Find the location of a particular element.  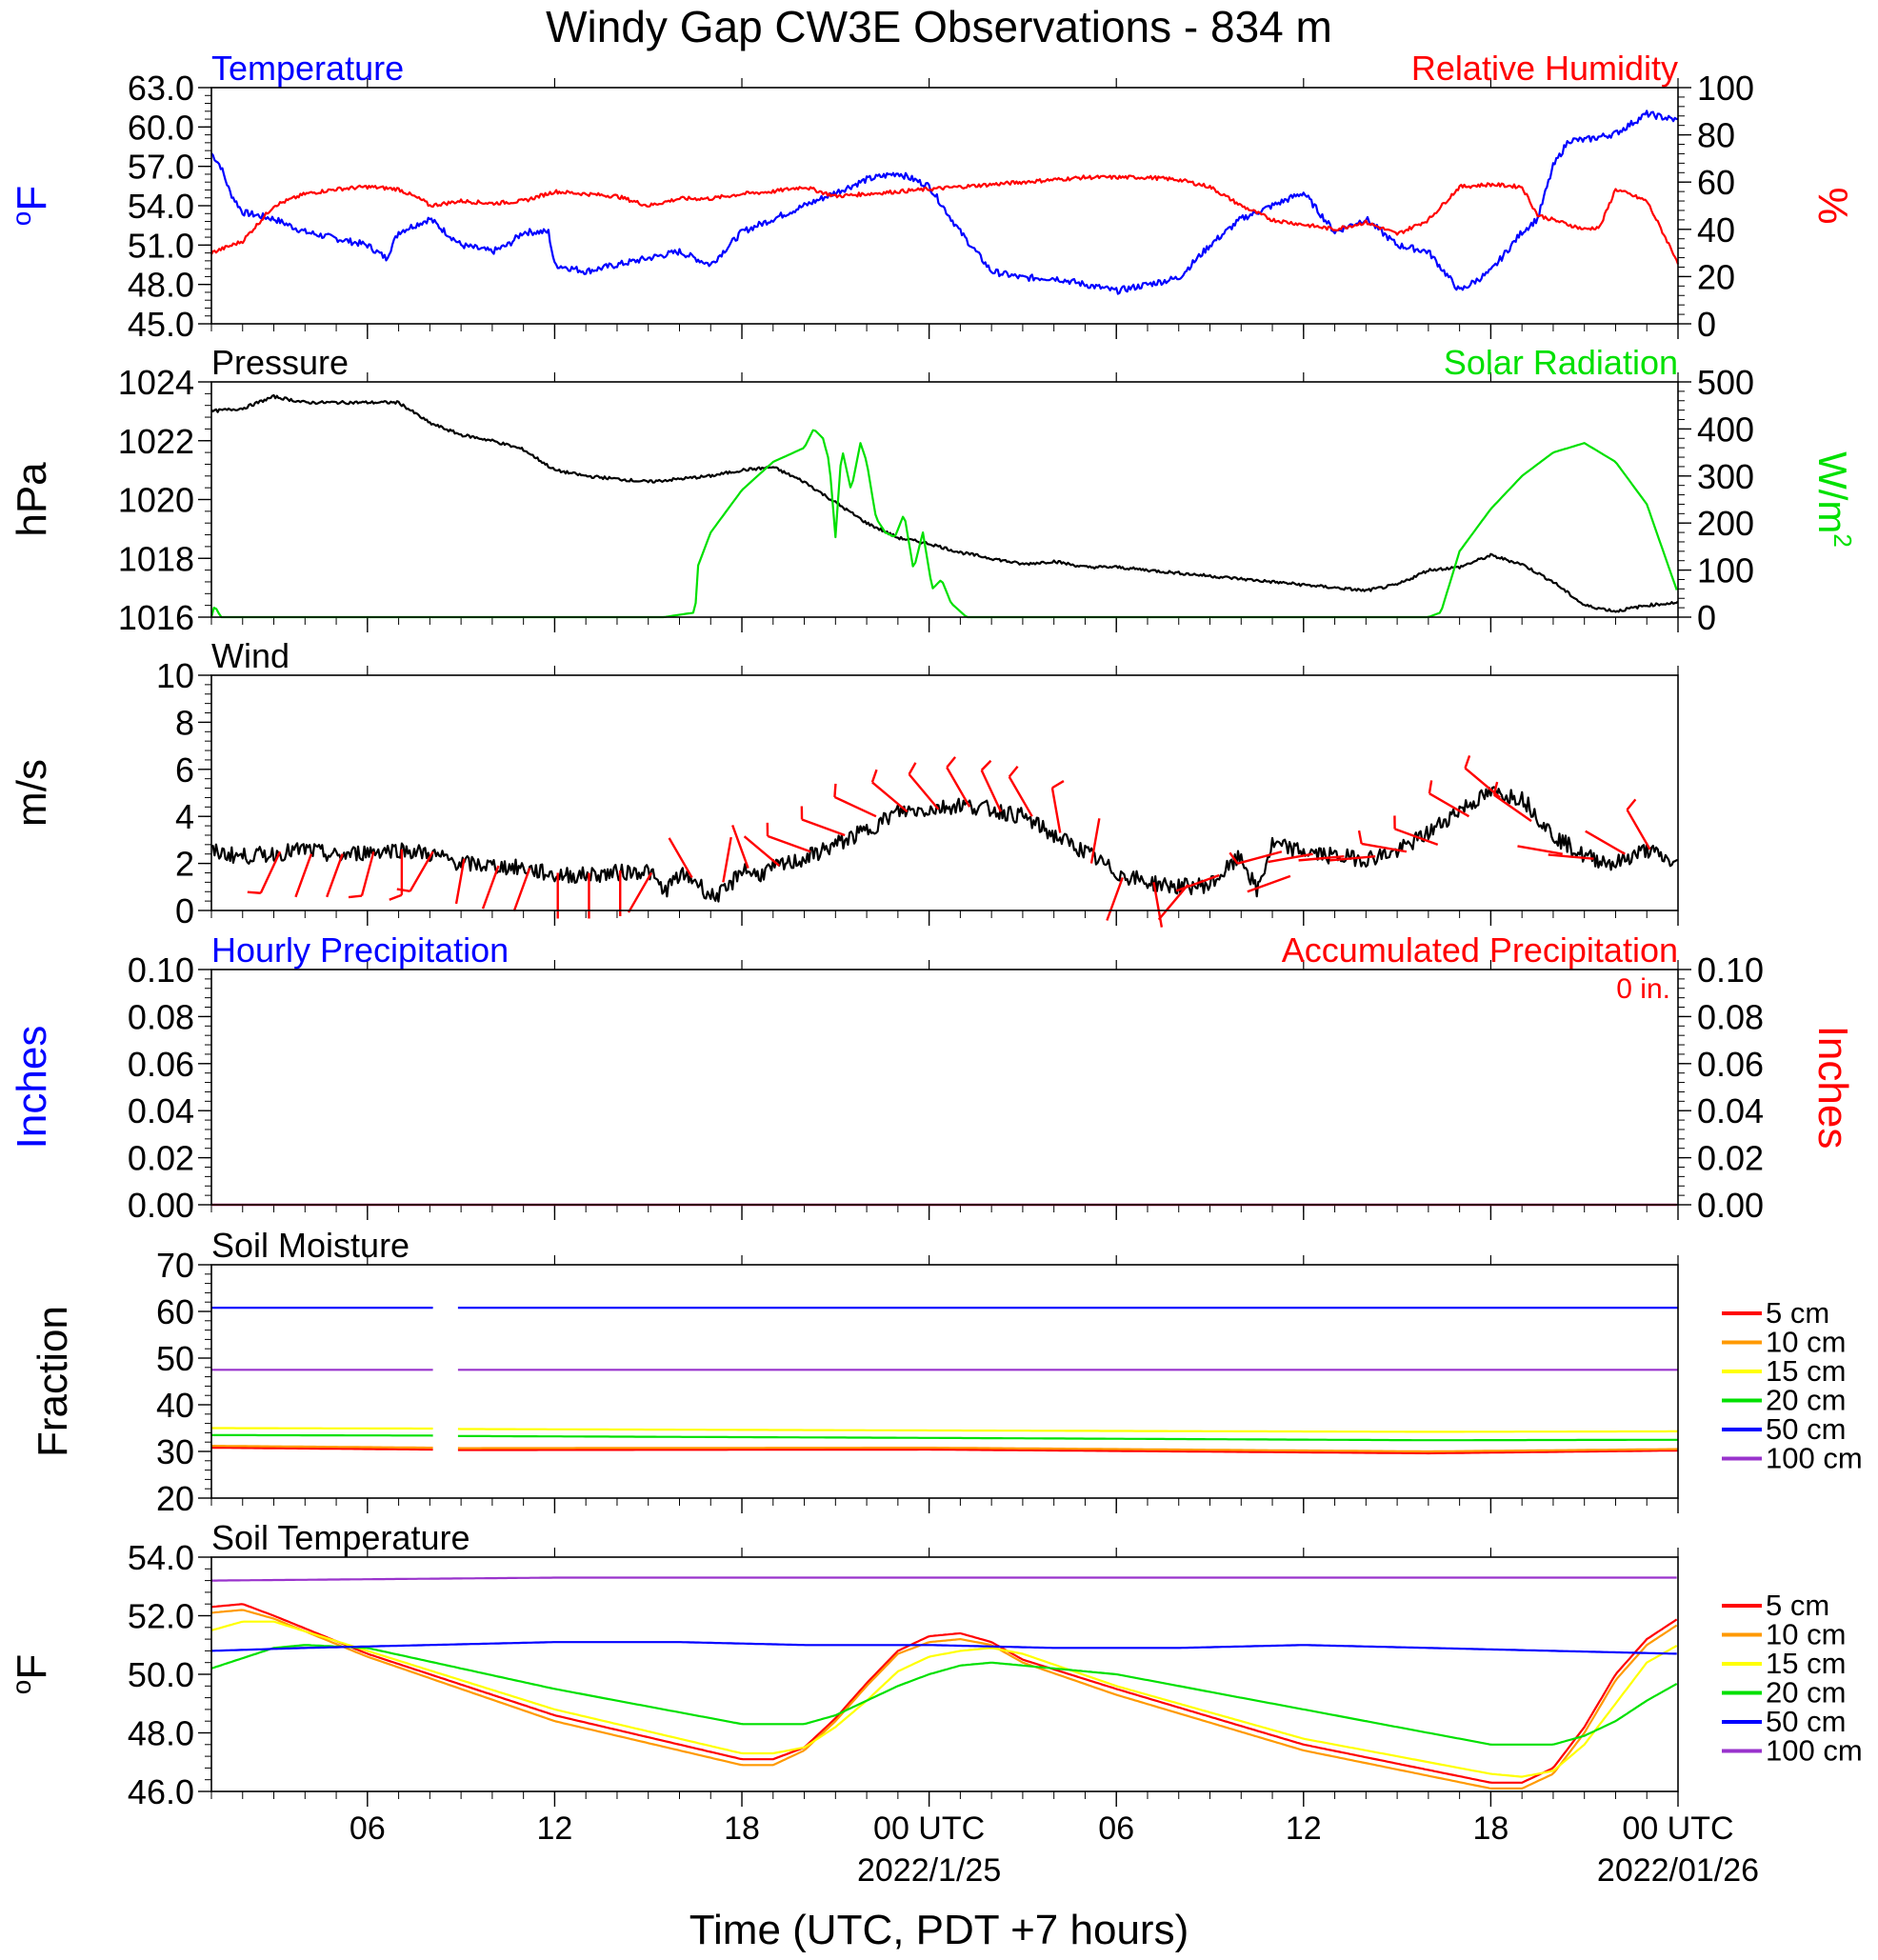

y-tick-label-left: 57.0 is located at coordinates (161, 167).